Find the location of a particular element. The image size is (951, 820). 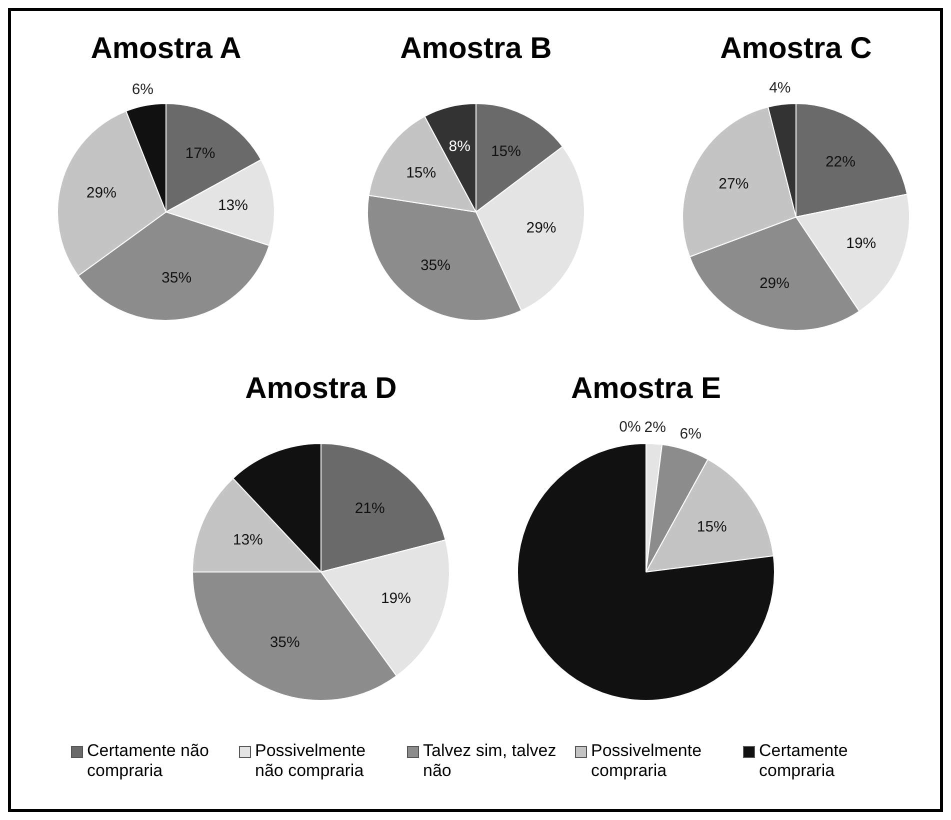

chart-title: Amostra D is located at coordinates (321, 389).